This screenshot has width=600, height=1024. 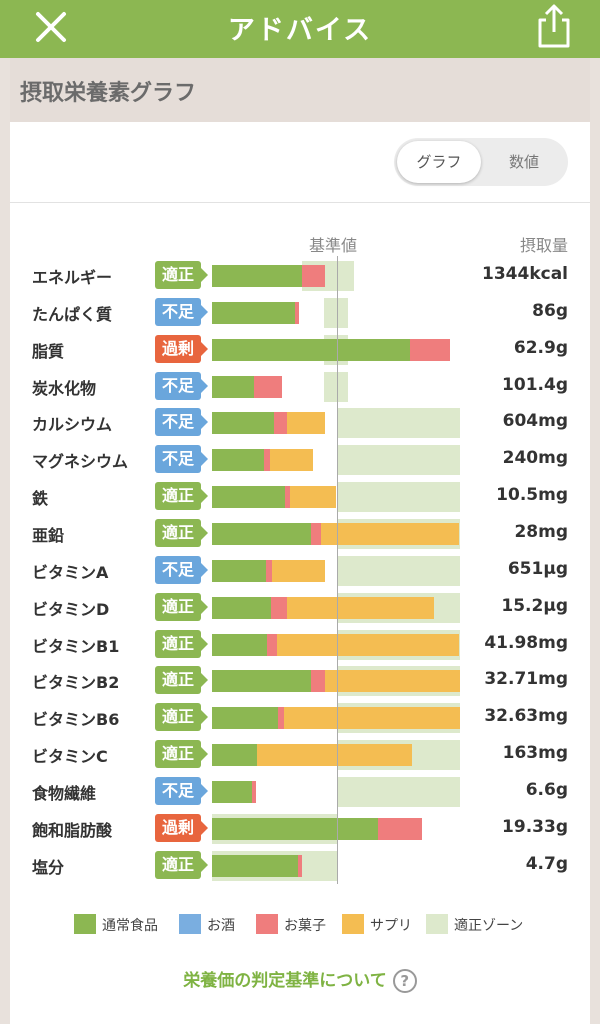 What do you see at coordinates (72, 830) in the screenshot?
I see `nutrient-name: 飽和脂肪酸` at bounding box center [72, 830].